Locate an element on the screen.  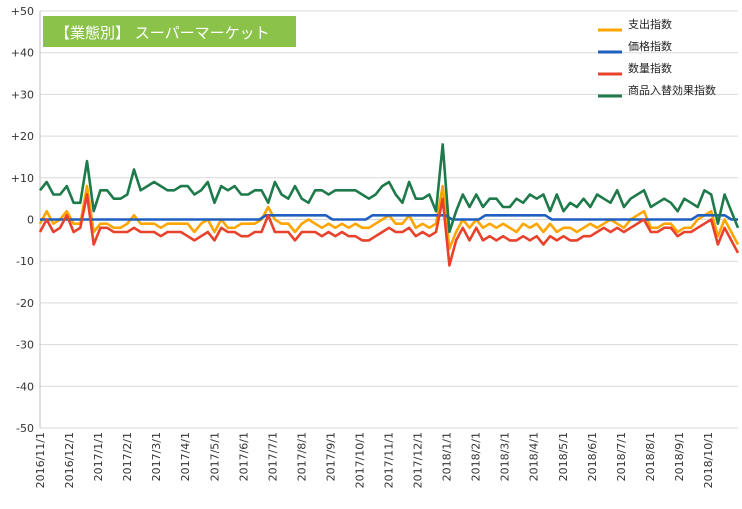
x-tick-label: 2017/8/1 is located at coordinates (301, 456).